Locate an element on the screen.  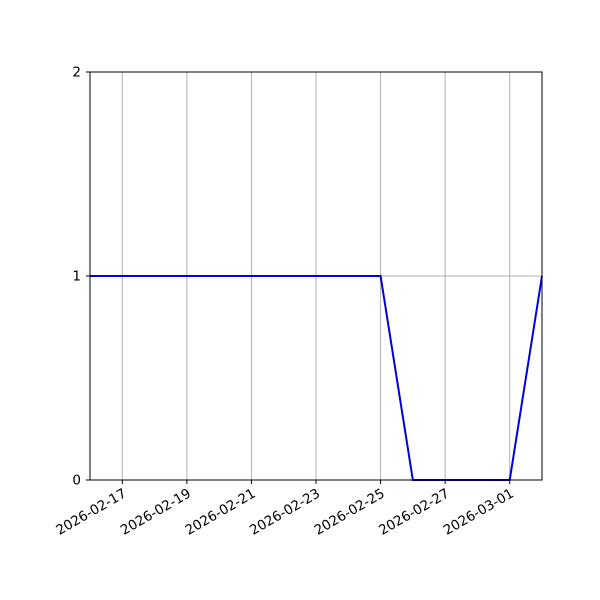
x-tick-label: 2026-02-21 is located at coordinates (220, 512).